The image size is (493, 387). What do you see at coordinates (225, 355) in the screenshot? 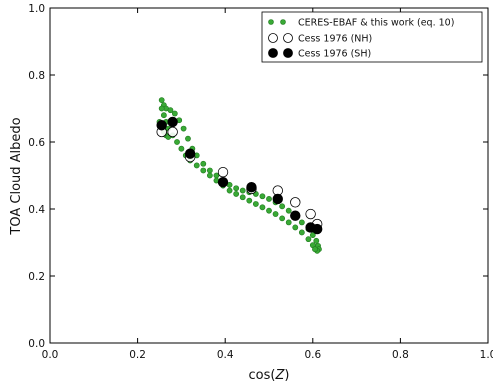
I see `x-tick-label: 0.4` at bounding box center [225, 355].